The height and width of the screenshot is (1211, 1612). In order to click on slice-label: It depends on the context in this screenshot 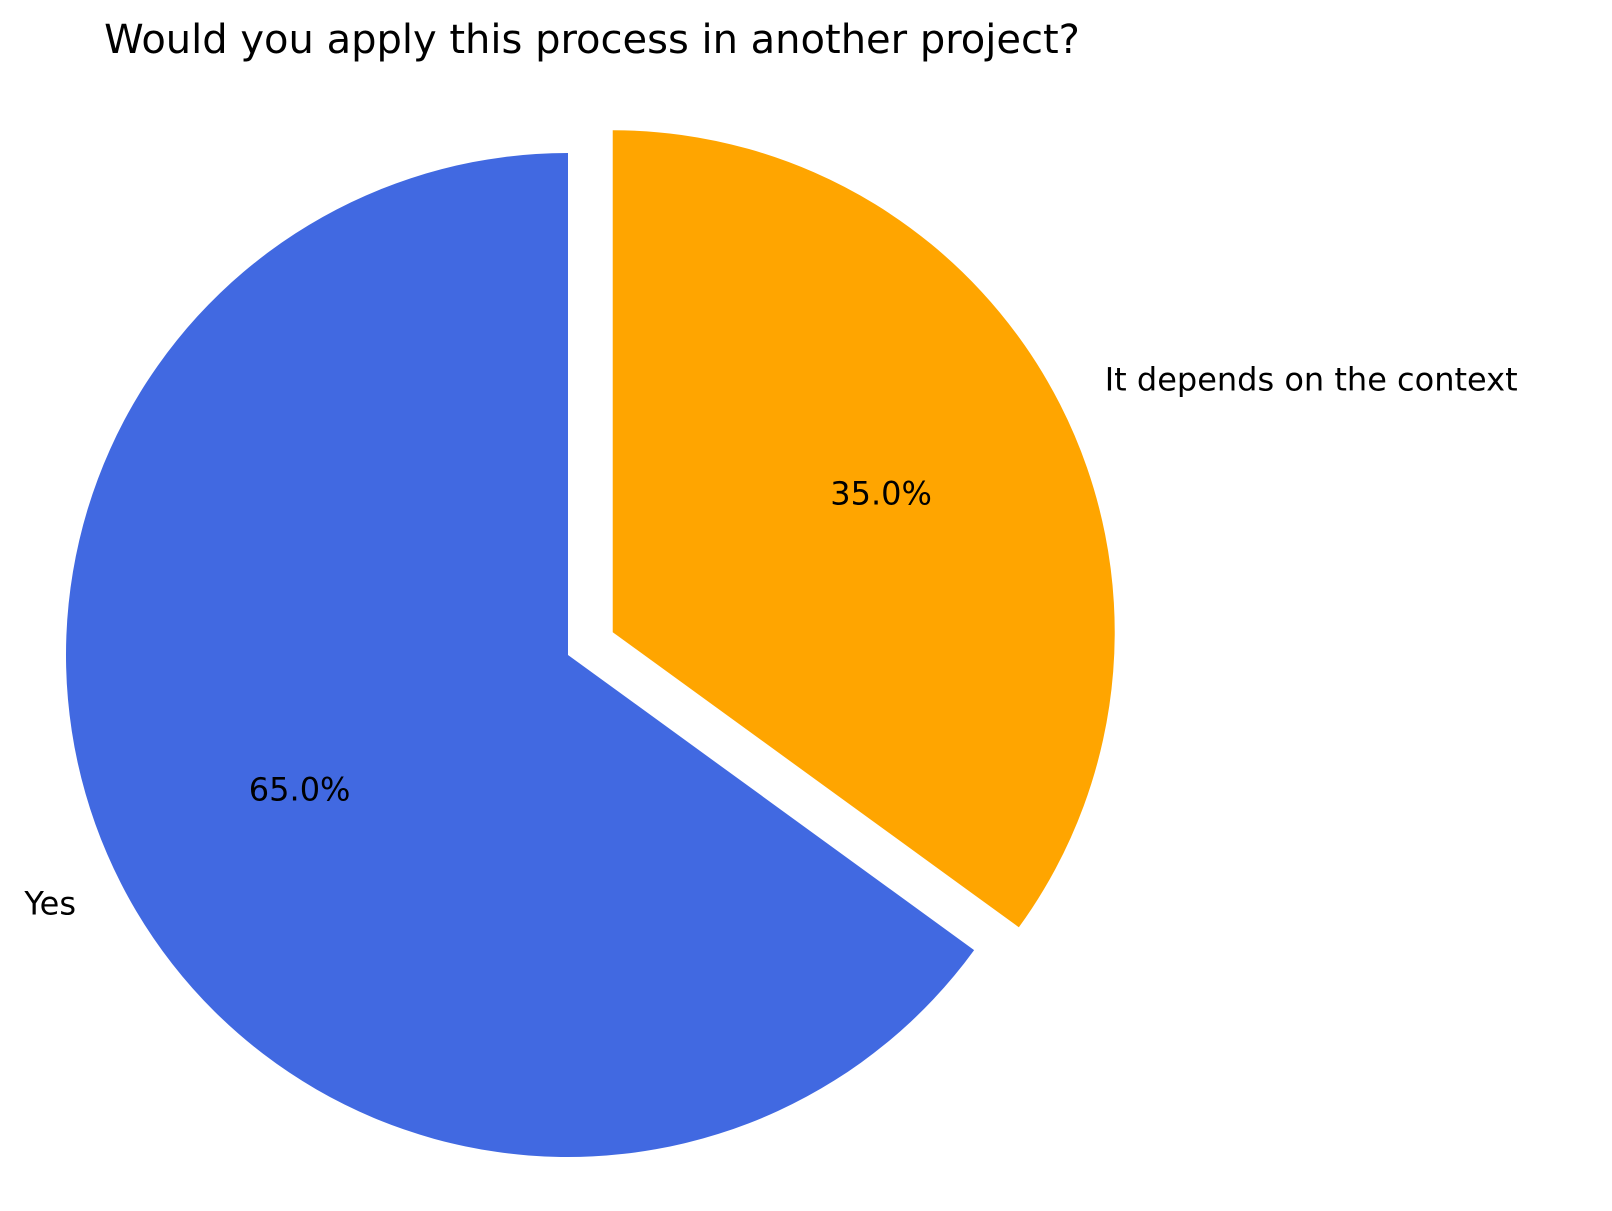, I will do `click(1311, 380)`.